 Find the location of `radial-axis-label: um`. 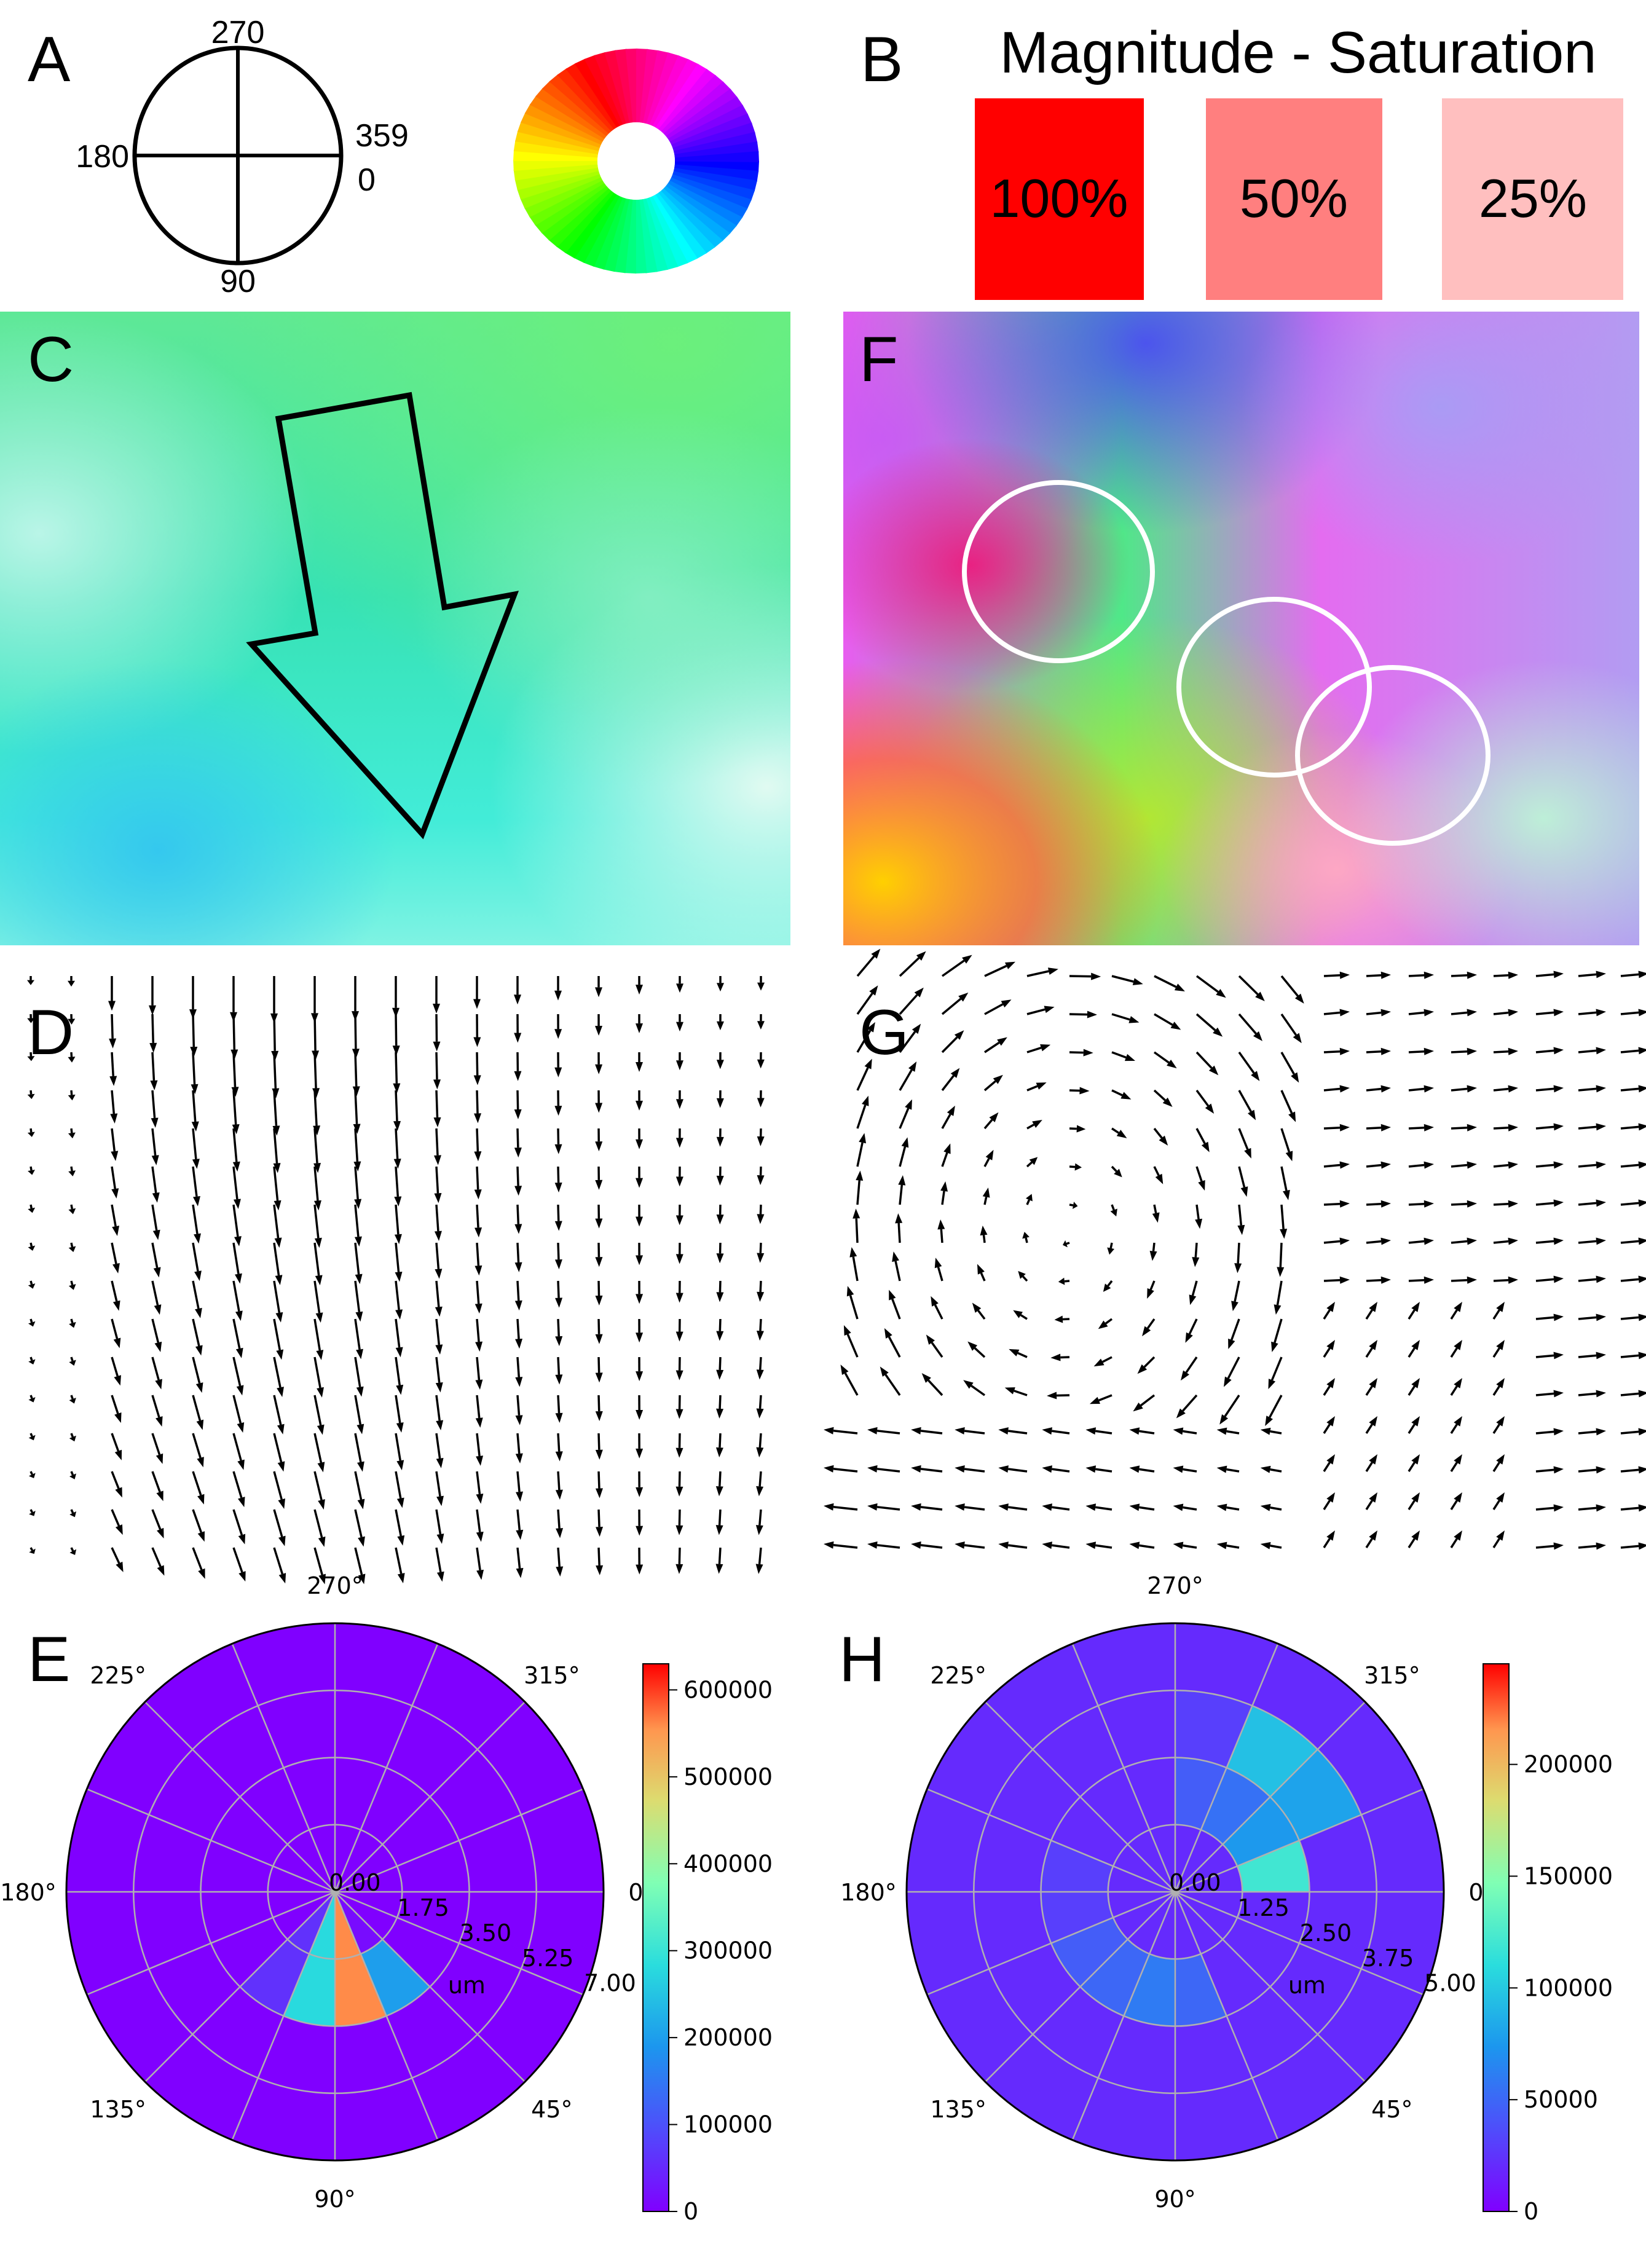

radial-axis-label: um is located at coordinates (467, 1985).